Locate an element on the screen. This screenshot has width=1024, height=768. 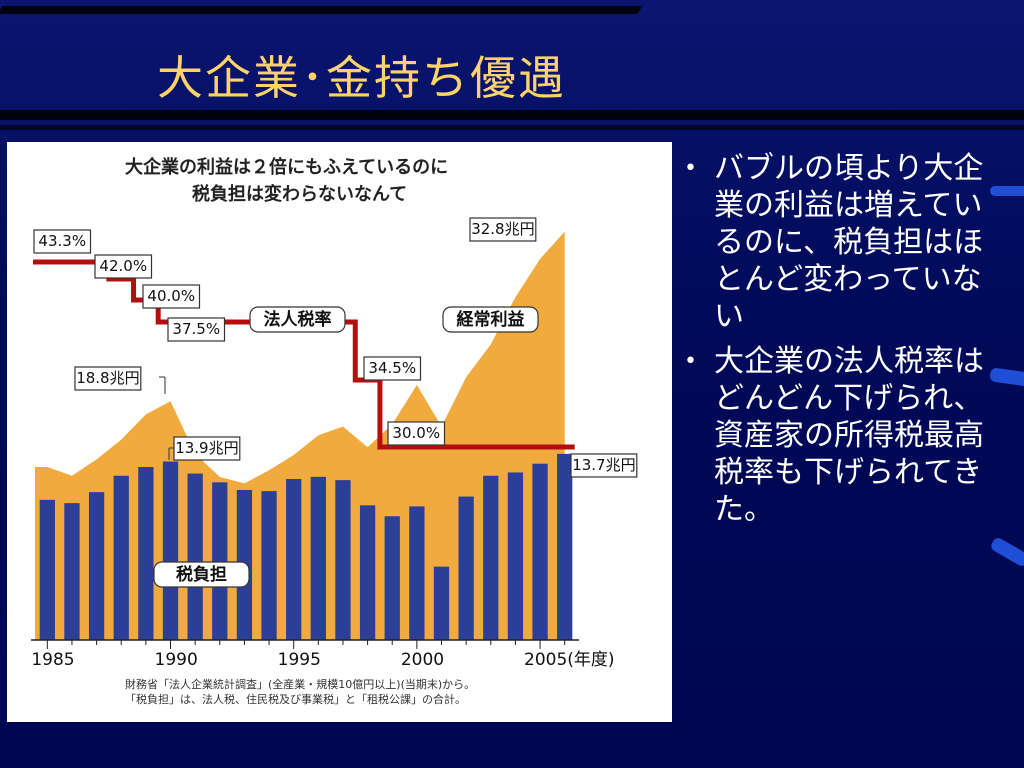
chart-title-line-1: 大企業の利益は２倍にもふえているのに is located at coordinates (286, 167).